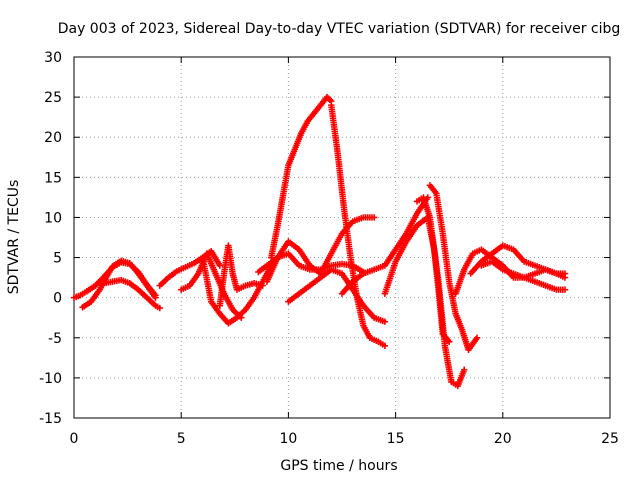 The height and width of the screenshot is (480, 640). Describe the element at coordinates (338, 466) in the screenshot. I see `x-axis-label: GPS time / hours` at that location.